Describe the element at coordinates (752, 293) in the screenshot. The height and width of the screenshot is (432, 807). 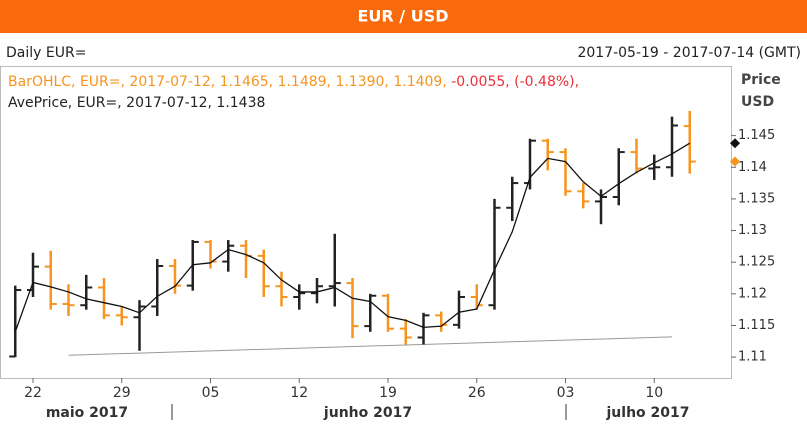
I see `y-tick-label: 1.12` at that location.